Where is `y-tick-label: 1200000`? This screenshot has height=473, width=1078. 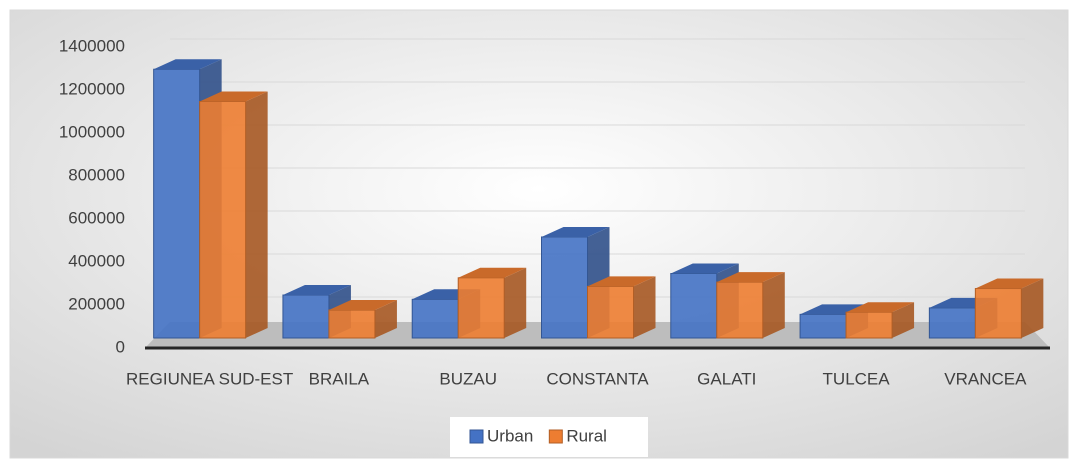 y-tick-label: 1200000 is located at coordinates (92, 88).